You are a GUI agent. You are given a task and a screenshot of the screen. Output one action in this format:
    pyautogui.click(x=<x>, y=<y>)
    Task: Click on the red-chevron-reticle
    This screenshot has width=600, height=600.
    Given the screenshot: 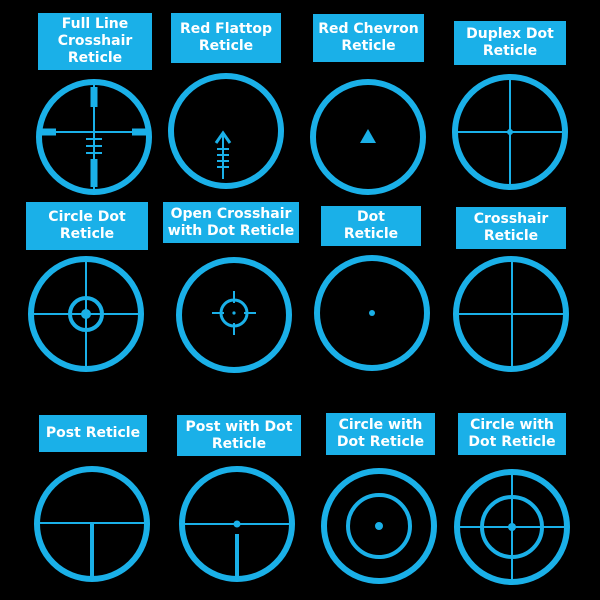 What is the action you would take?
    pyautogui.click(x=368, y=137)
    